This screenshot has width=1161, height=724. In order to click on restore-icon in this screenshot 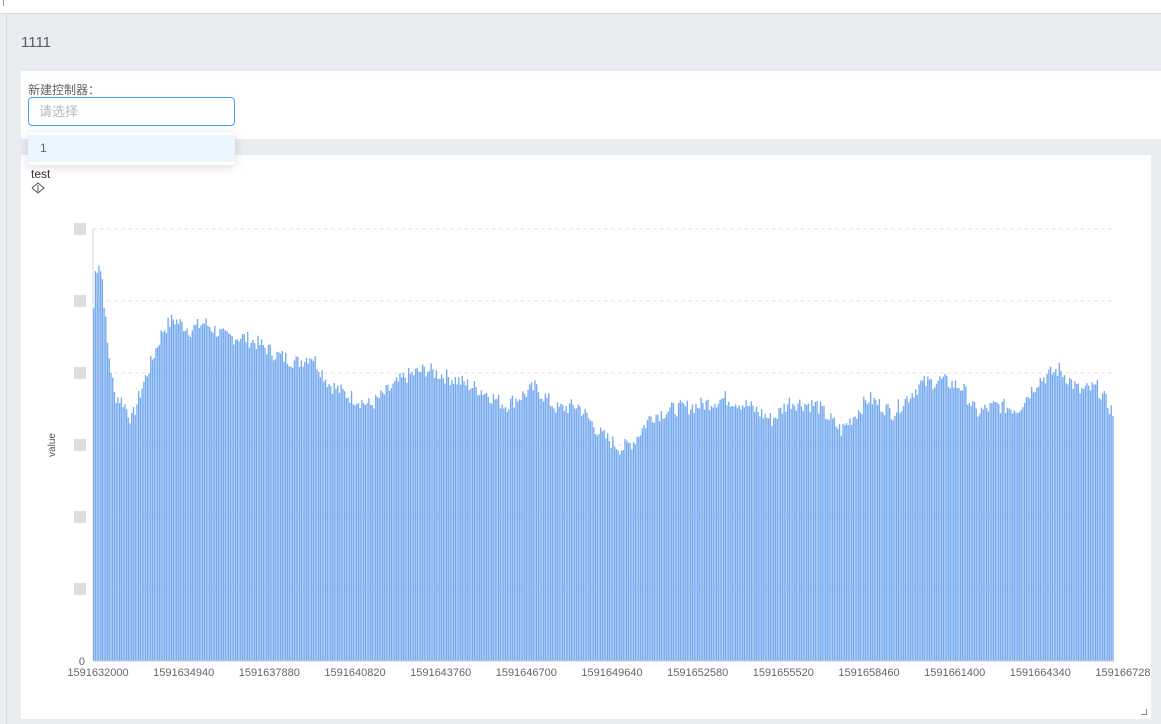, I will do `click(38, 188)`.